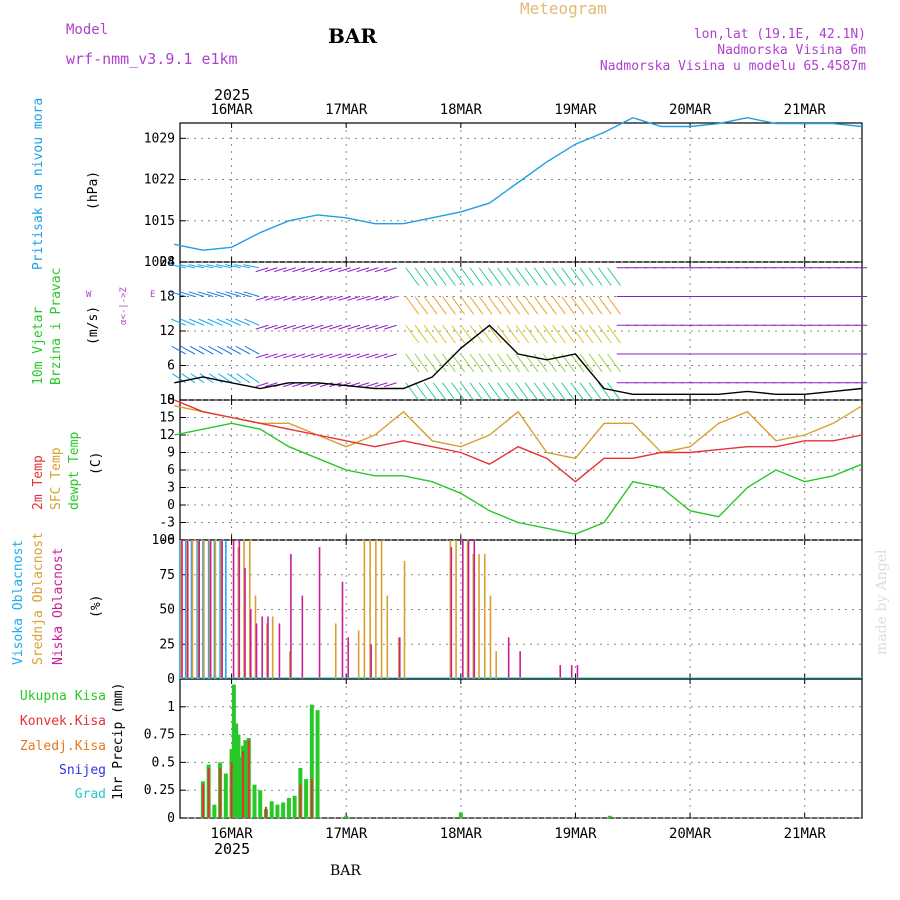 The width and height of the screenshot is (900, 900). Describe the element at coordinates (563, 9) in the screenshot. I see `meteogram-label: Meteogram` at that location.